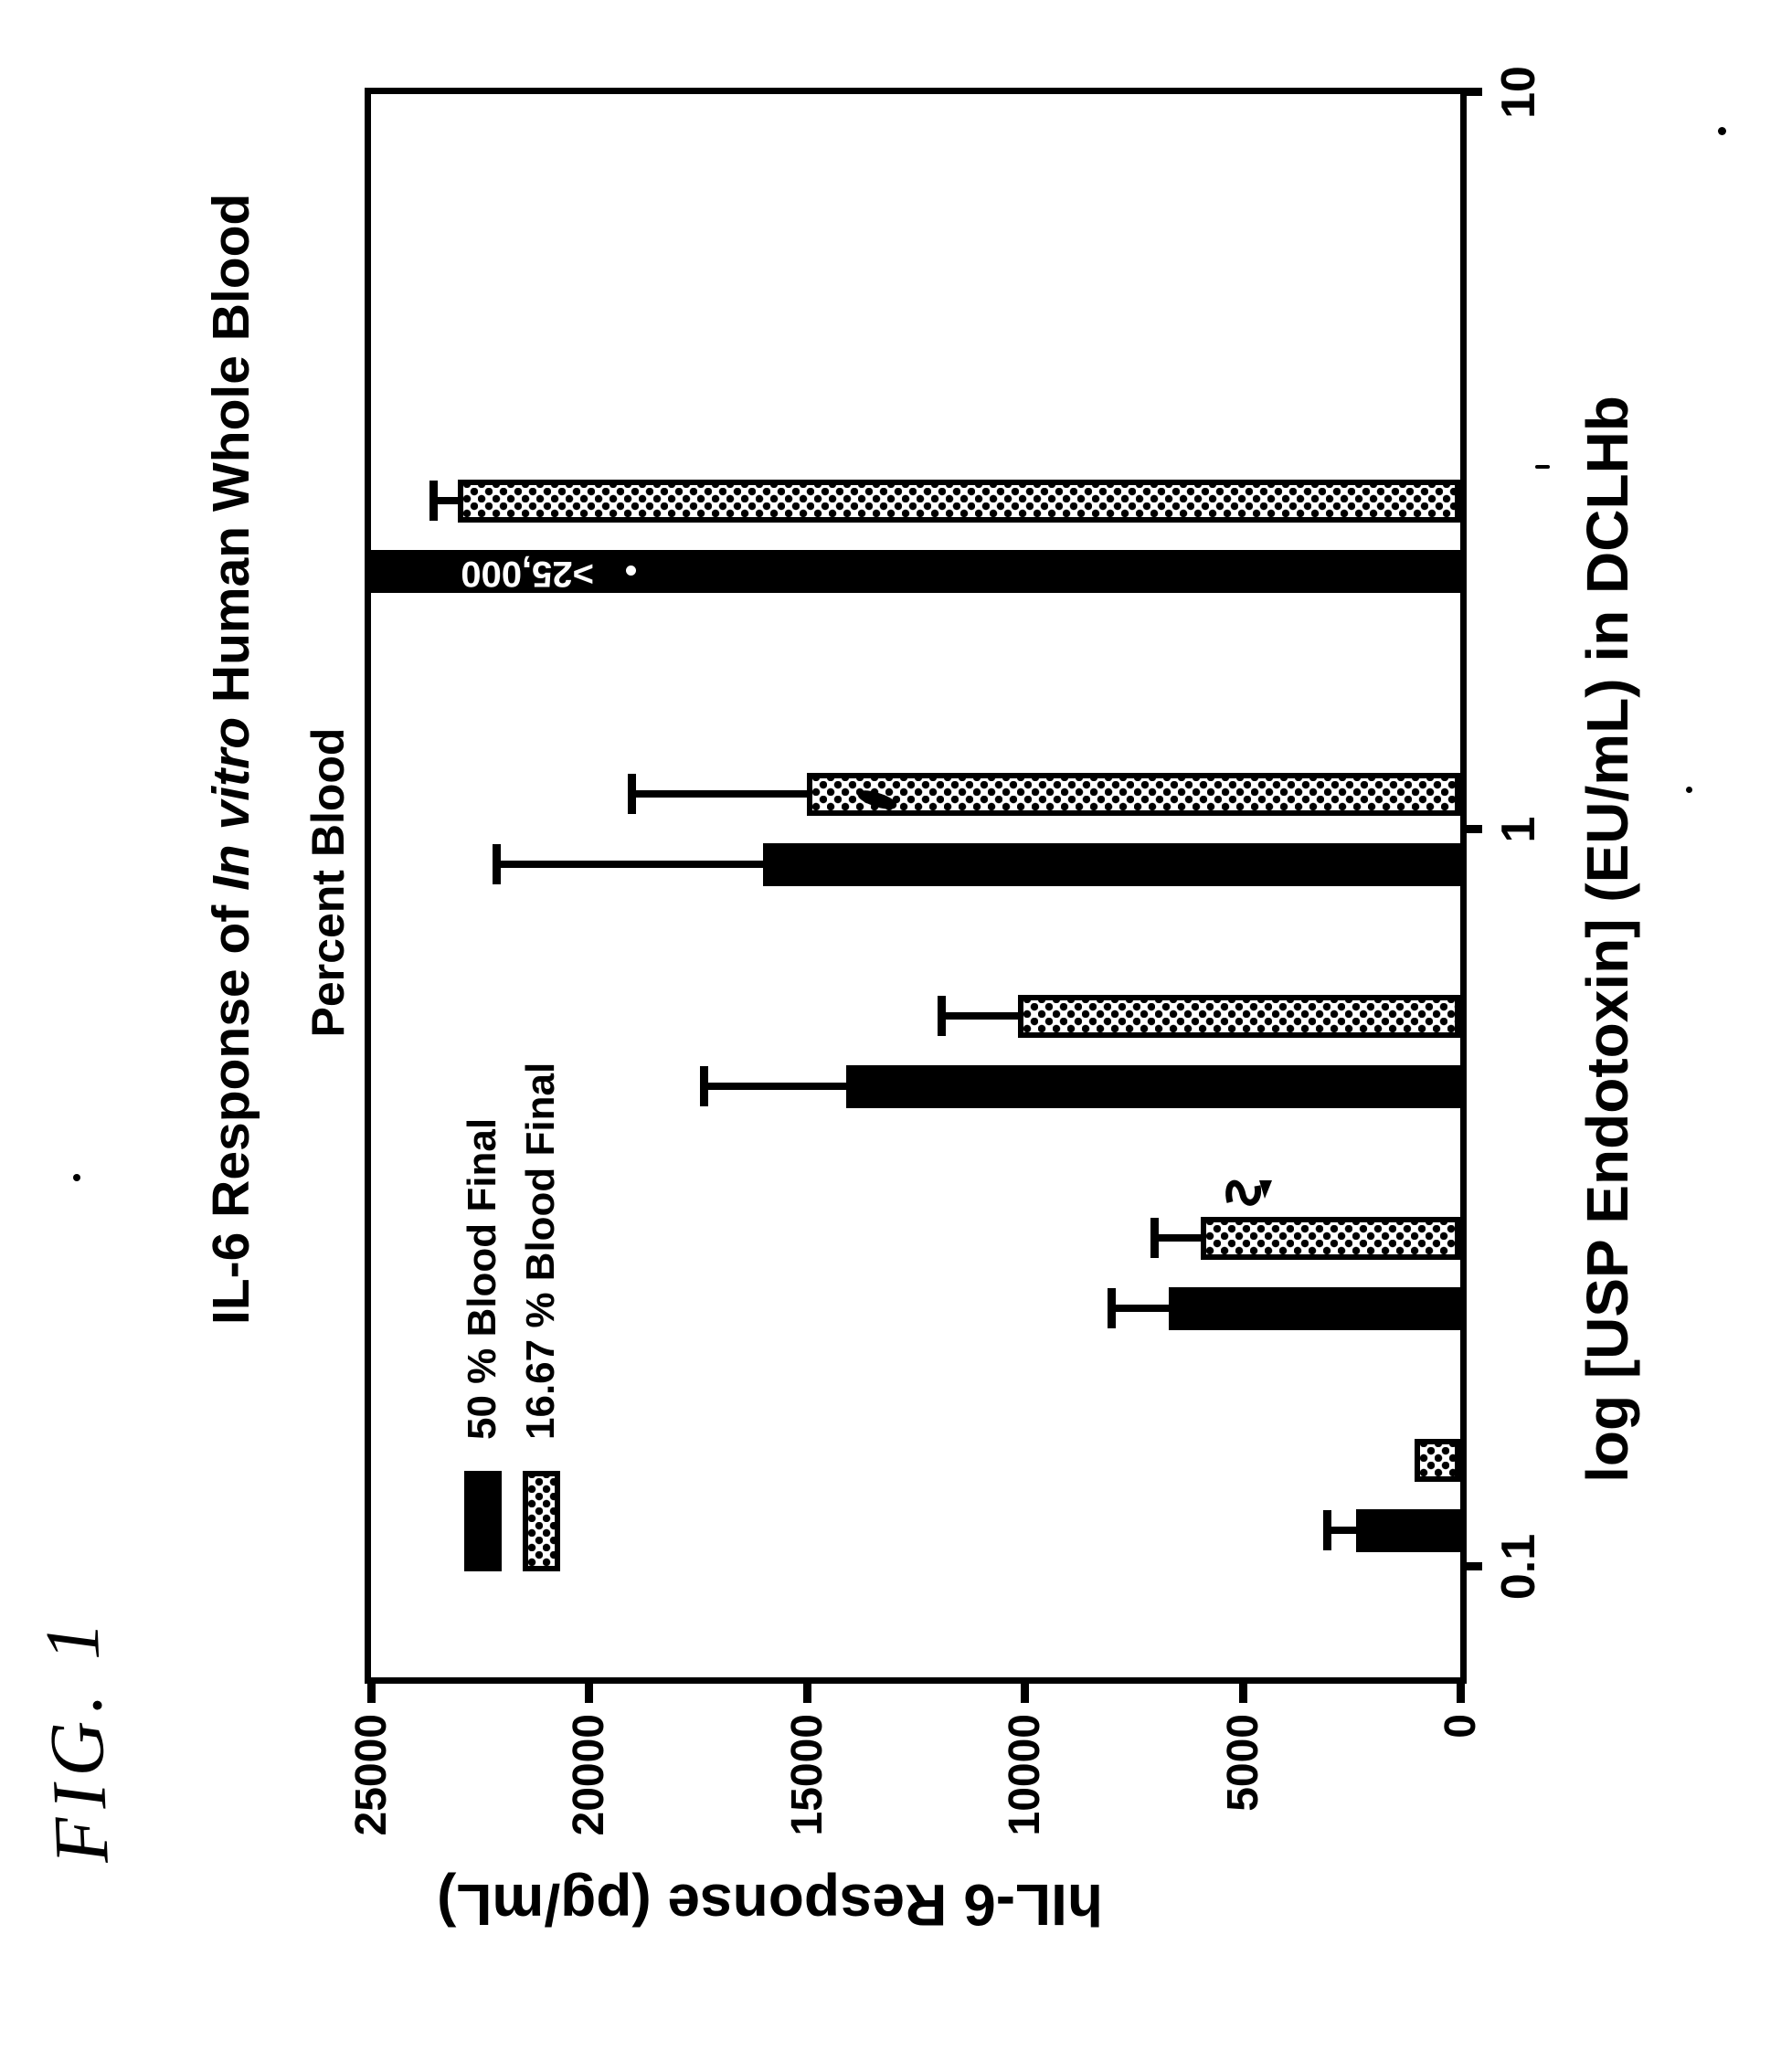 The width and height of the screenshot is (1781, 2072). Describe the element at coordinates (589, 1775) in the screenshot. I see `y-tick-label: 20000` at that location.